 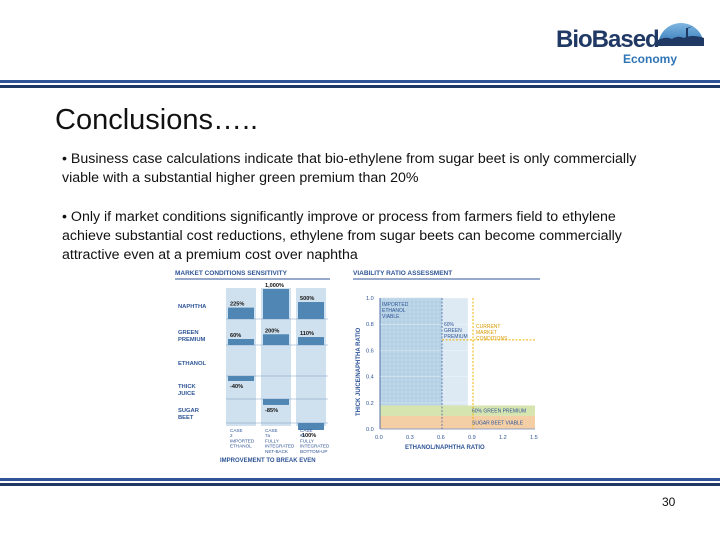 I want to click on region-label: SUGAR BEET VIABLE, so click(x=498, y=423).